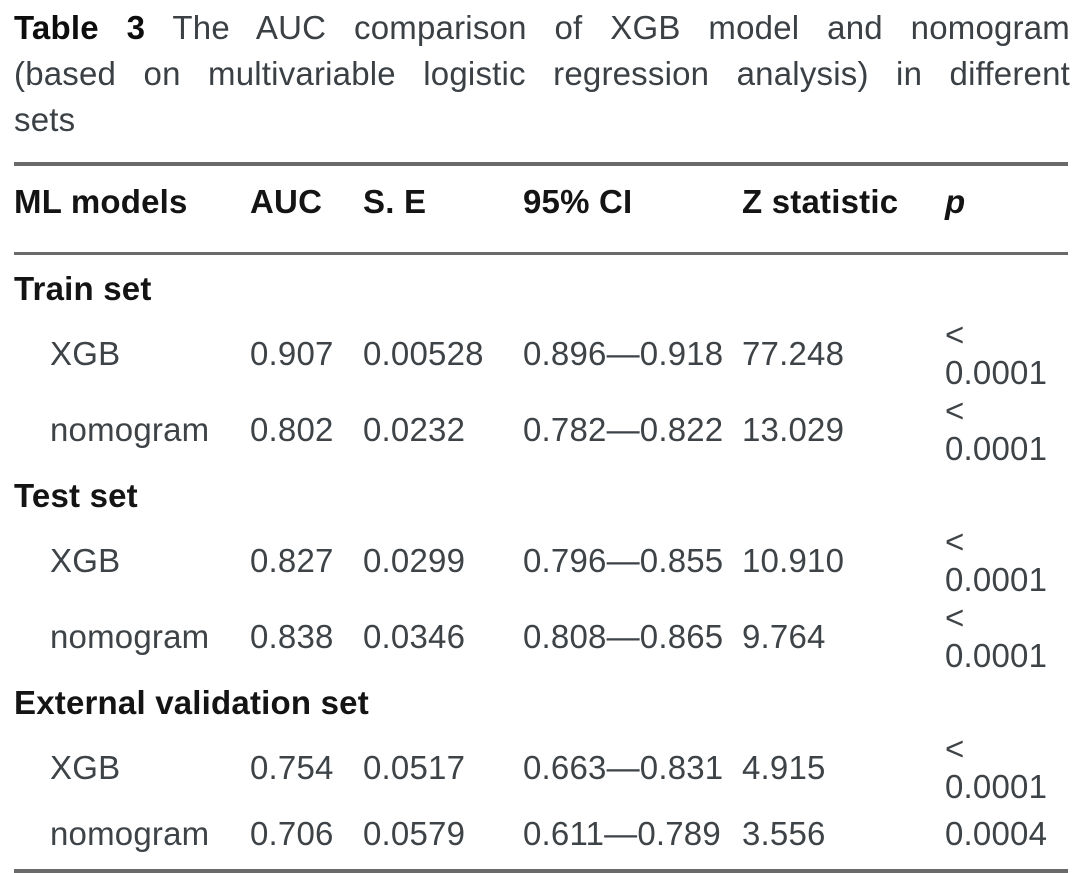  What do you see at coordinates (838, 839) in the screenshot?
I see `cell-z: 3.556` at bounding box center [838, 839].